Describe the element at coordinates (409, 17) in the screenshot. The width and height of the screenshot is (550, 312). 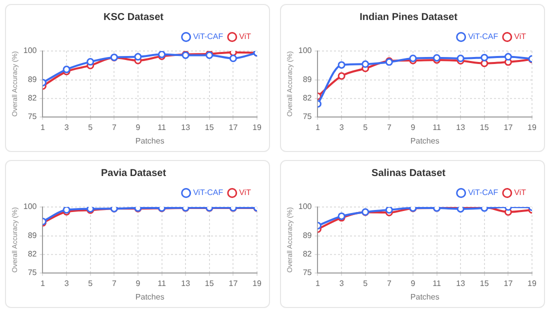
I see `chart-title: Indian Pines Dataset` at that location.